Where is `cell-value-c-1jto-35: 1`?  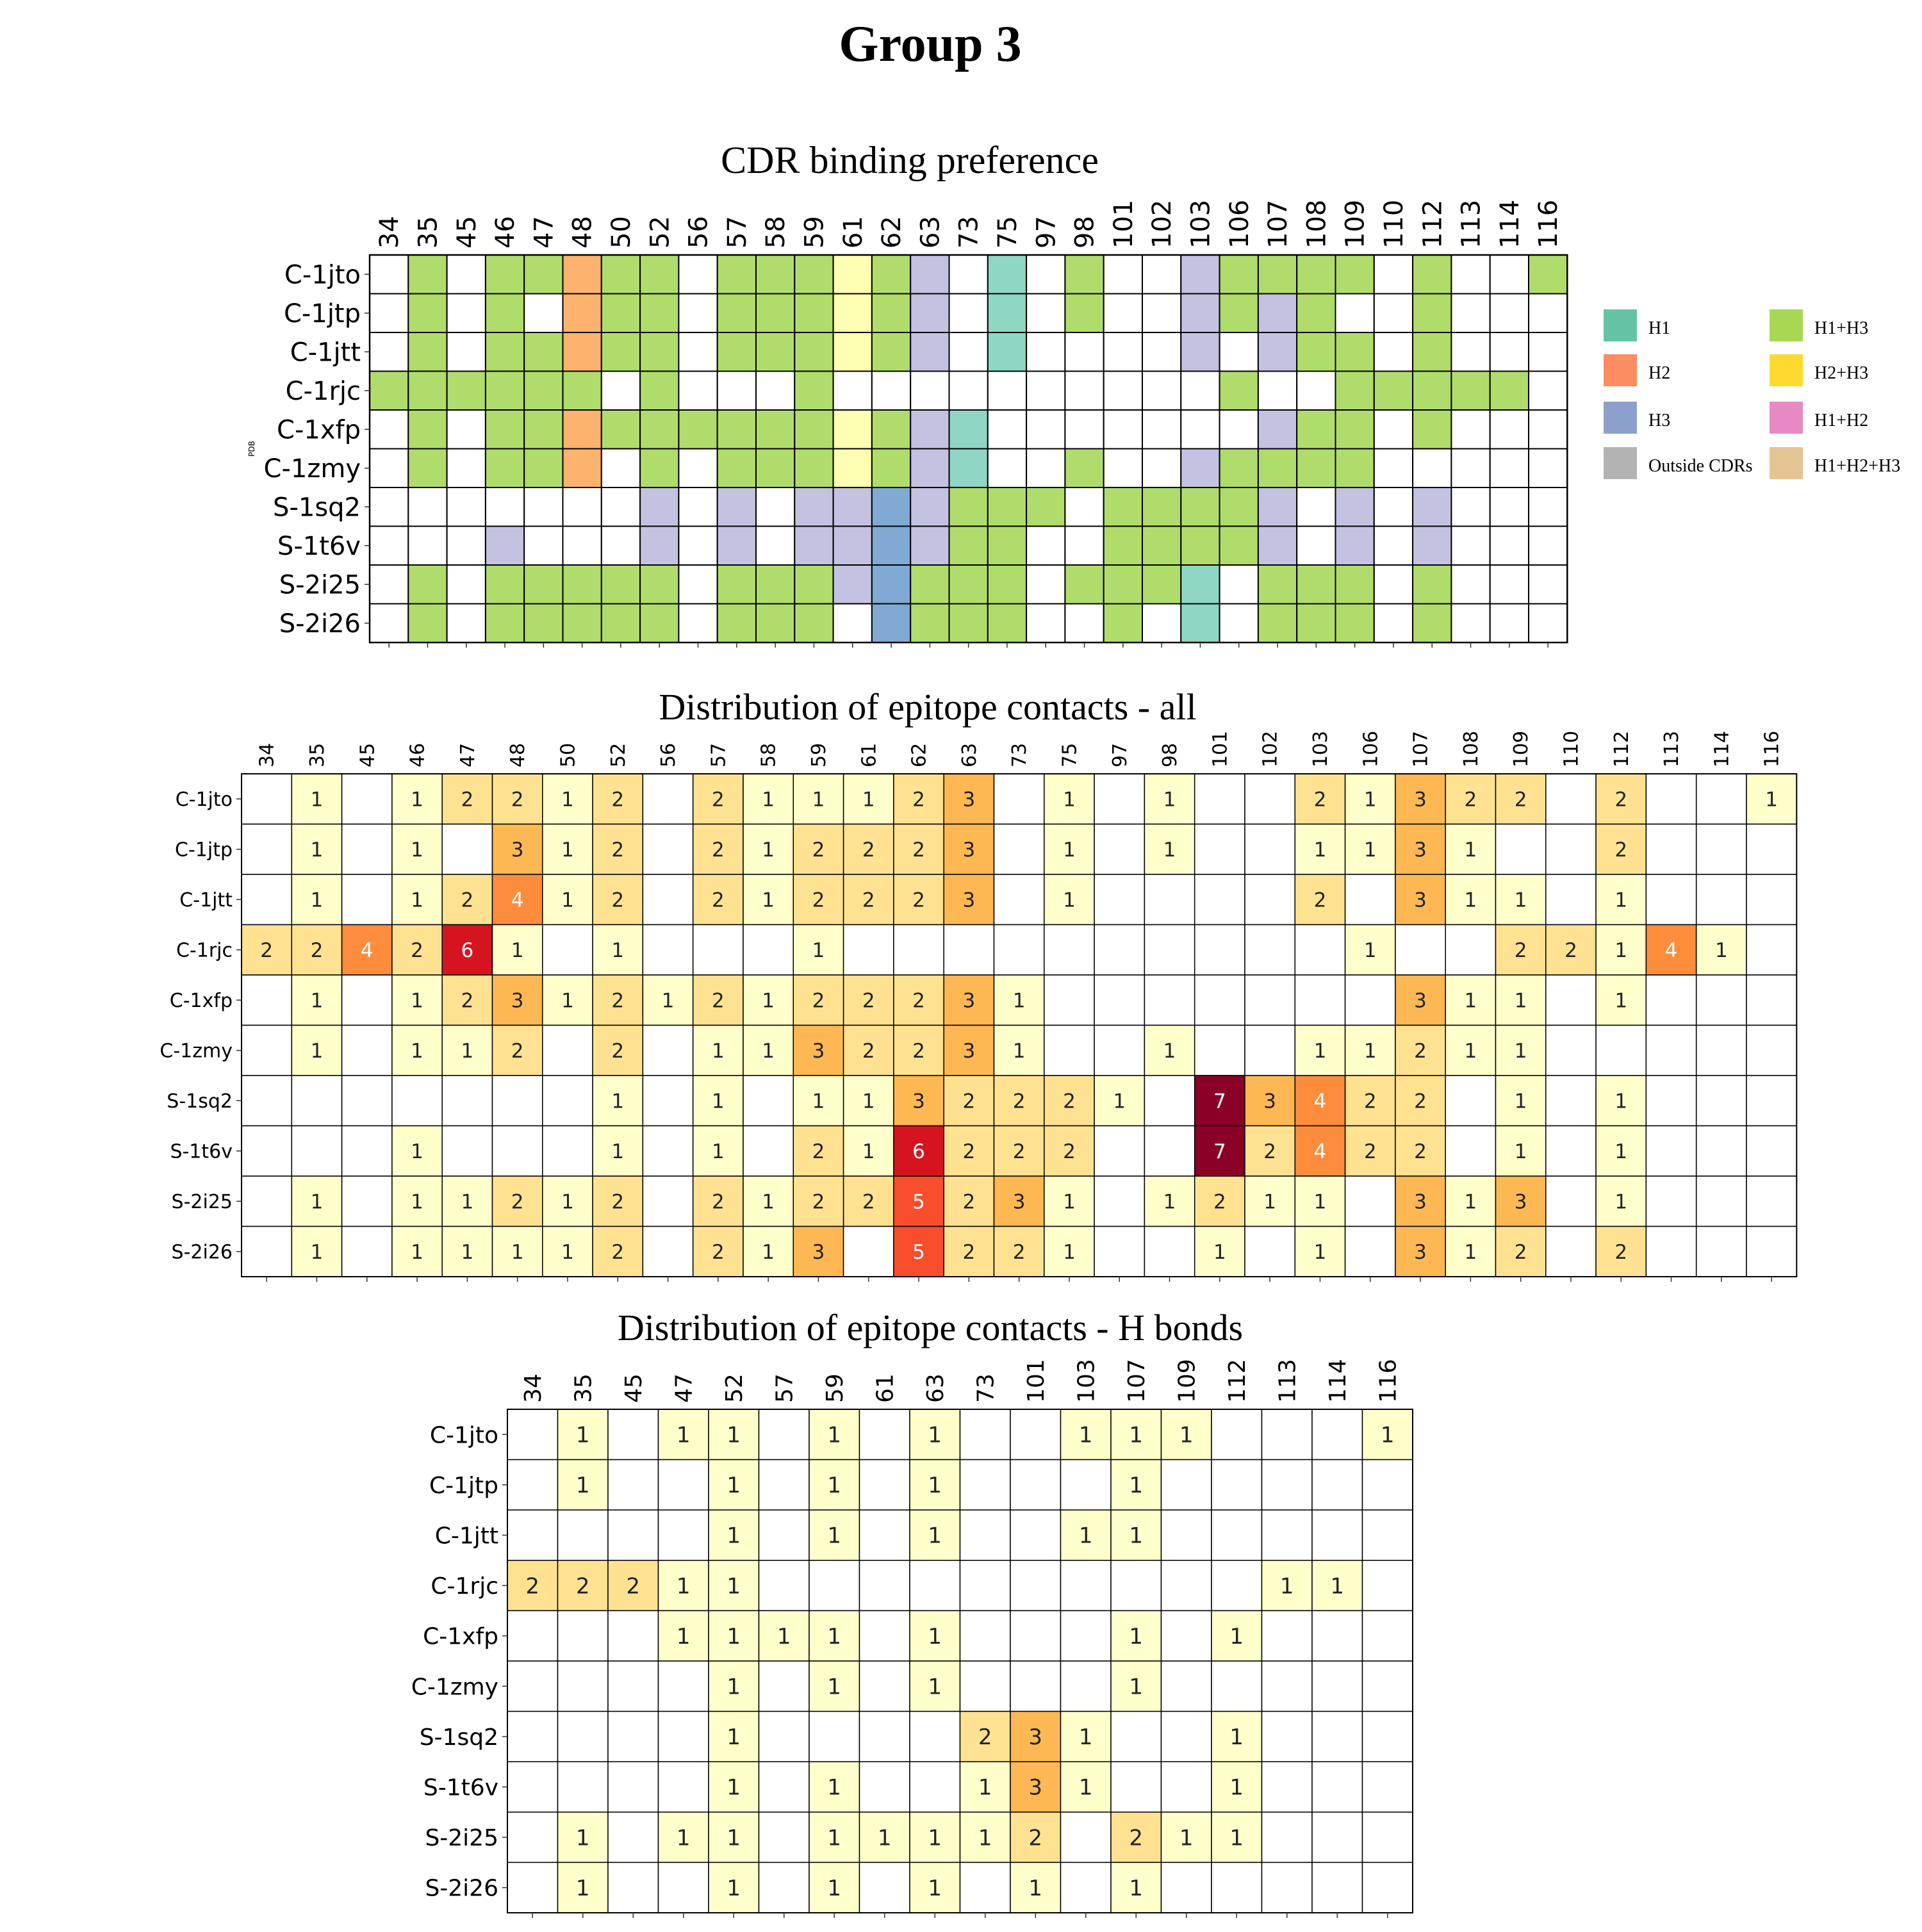
cell-value-c-1jto-35: 1 is located at coordinates (583, 1435).